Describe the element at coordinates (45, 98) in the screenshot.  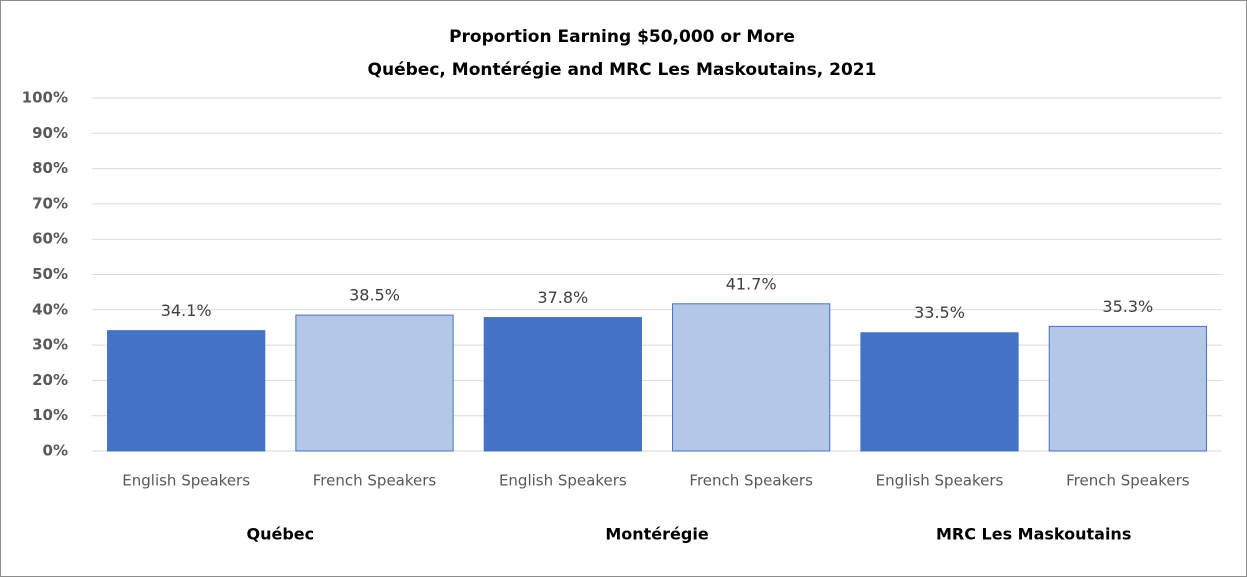
I see `y-tick-label: 100%` at that location.